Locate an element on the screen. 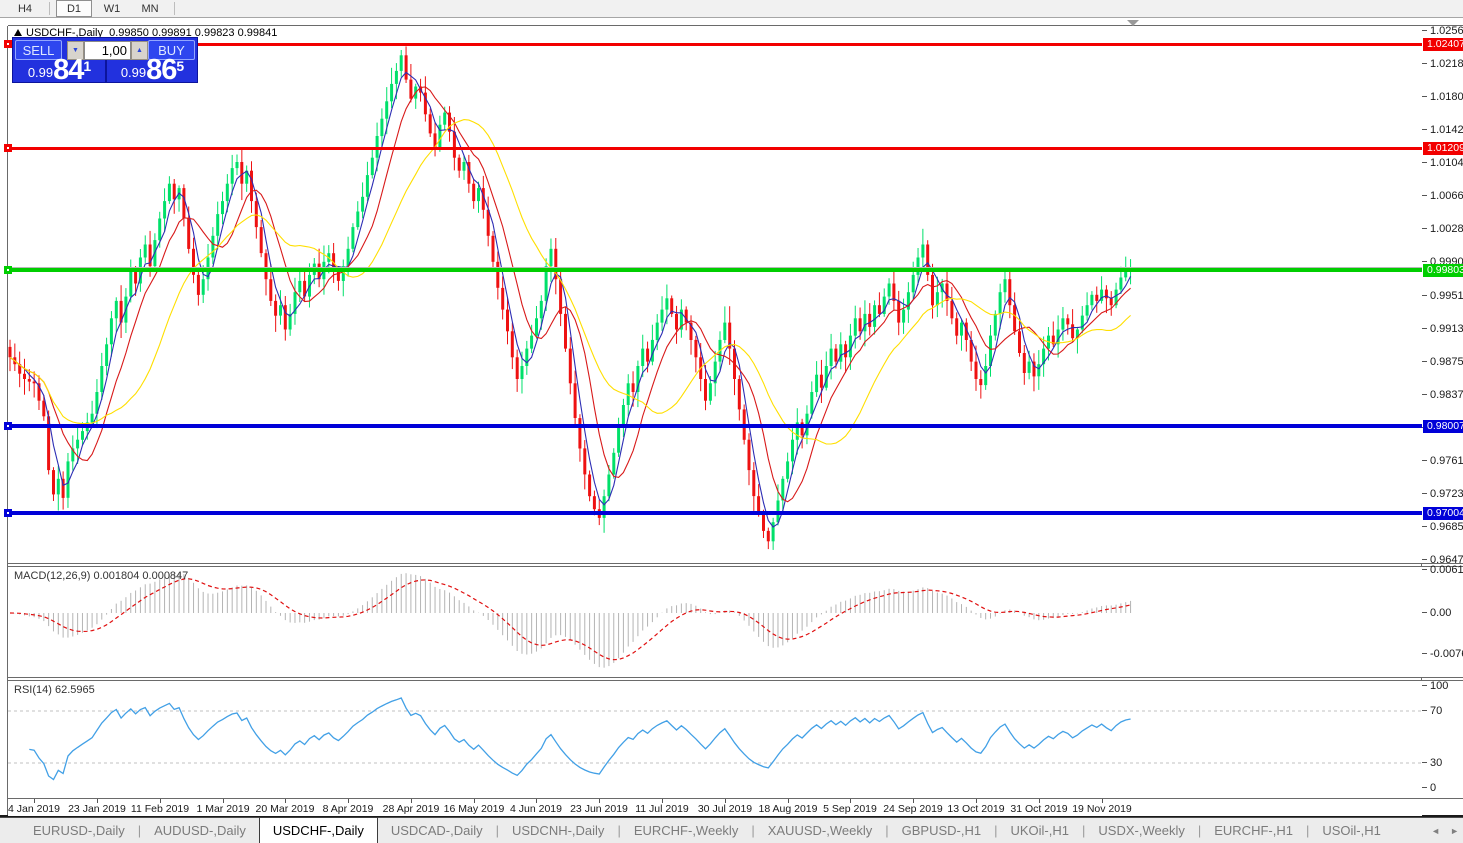 The height and width of the screenshot is (843, 1463). macd-tick-label: 0.00 is located at coordinates (1441, 613).